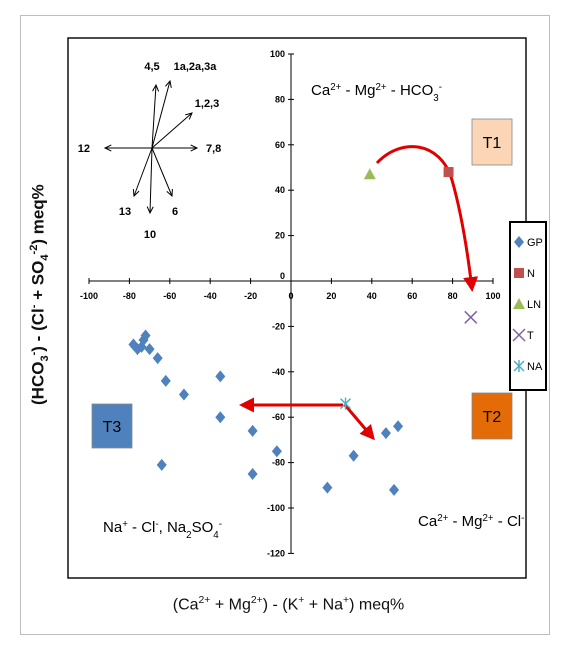 The image size is (577, 647). What do you see at coordinates (534, 305) in the screenshot?
I see `legend-label-LN: LN` at bounding box center [534, 305].